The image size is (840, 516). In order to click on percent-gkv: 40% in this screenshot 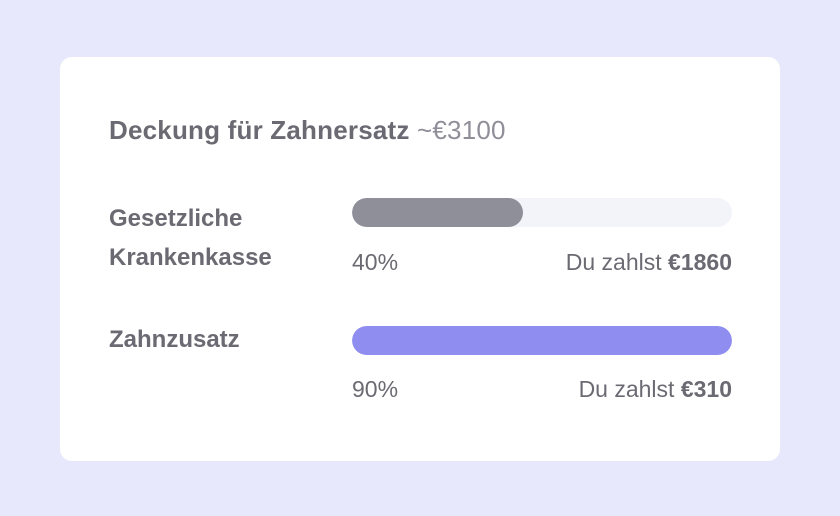, I will do `click(375, 262)`.